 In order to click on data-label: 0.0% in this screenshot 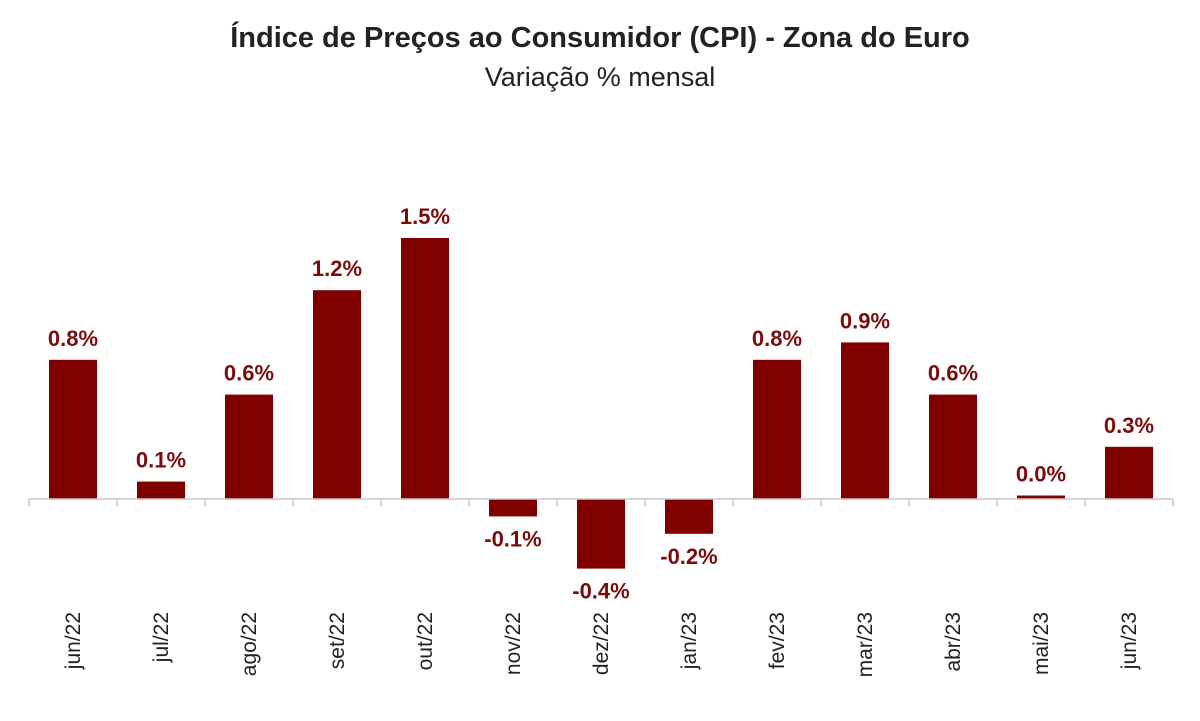, I will do `click(1041, 474)`.